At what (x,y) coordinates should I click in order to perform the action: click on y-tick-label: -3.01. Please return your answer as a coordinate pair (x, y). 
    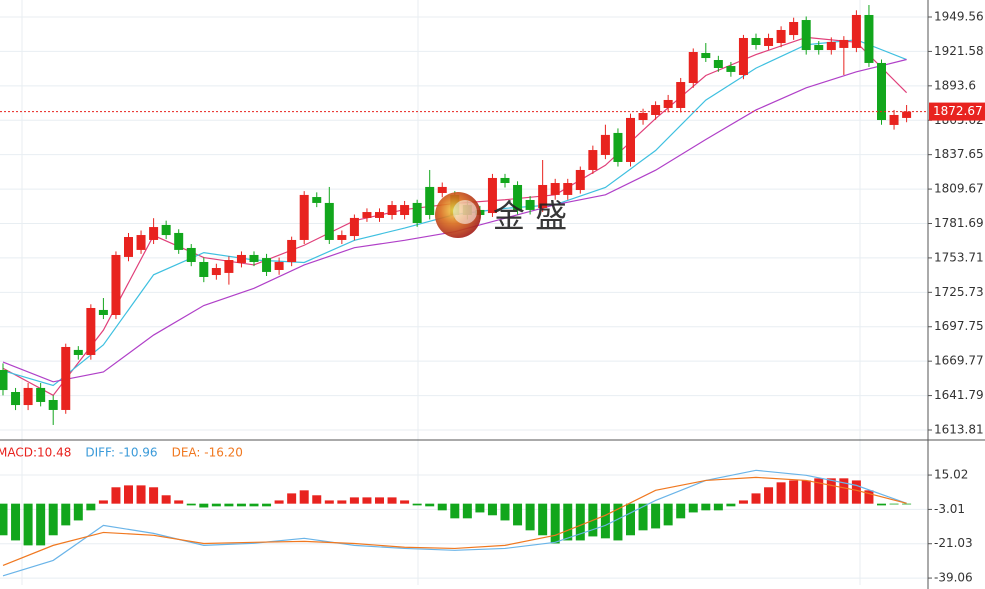
    Looking at the image, I should click on (949, 509).